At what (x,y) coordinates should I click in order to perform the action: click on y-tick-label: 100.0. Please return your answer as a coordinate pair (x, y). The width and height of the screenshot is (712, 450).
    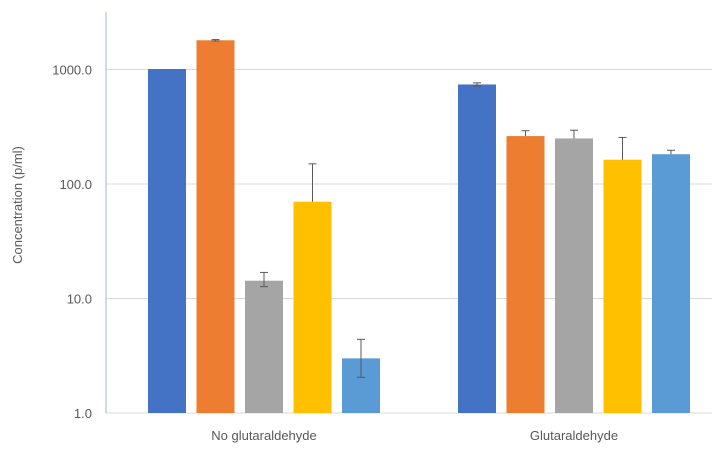
    Looking at the image, I should click on (75, 184).